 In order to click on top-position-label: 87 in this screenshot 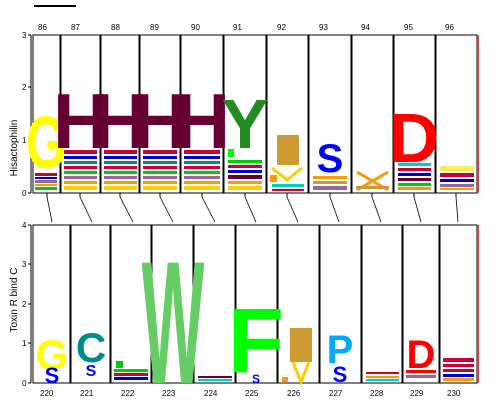, I will do `click(75, 27)`.